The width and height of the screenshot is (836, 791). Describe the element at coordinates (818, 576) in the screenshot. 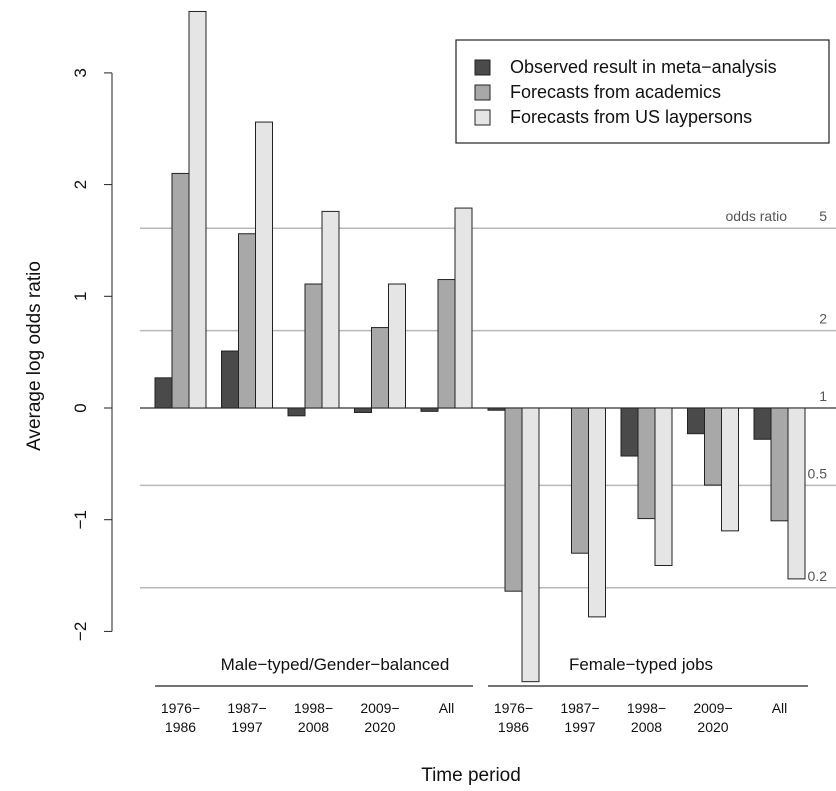

I see `reference-line-label: 0.2` at that location.